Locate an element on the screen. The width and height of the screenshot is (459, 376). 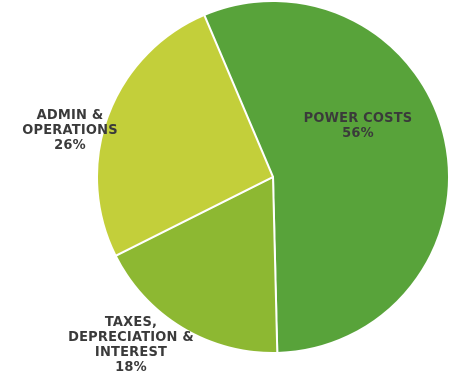
pie-slice-label-line: POWER COSTS is located at coordinates (358, 118).